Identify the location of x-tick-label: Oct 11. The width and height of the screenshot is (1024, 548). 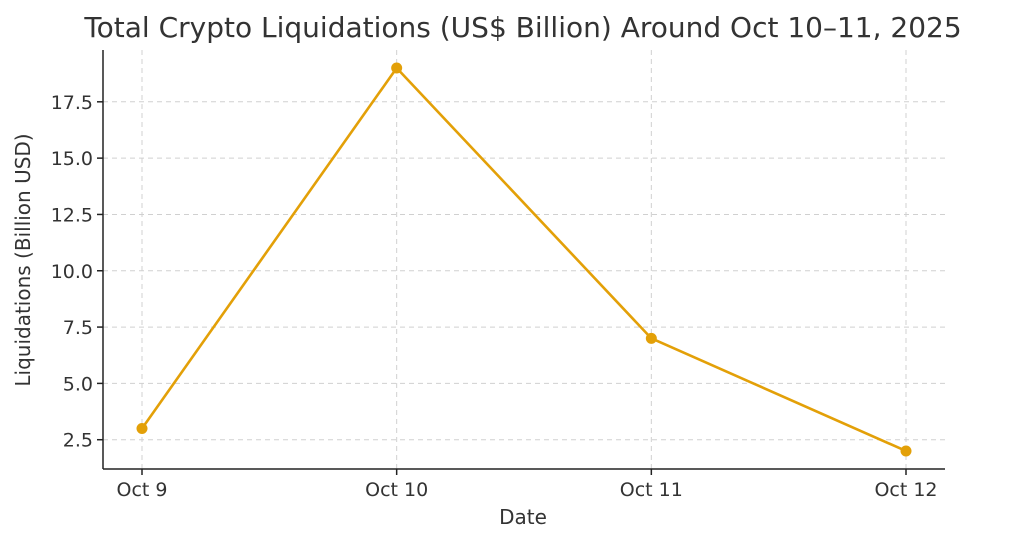
(651, 490).